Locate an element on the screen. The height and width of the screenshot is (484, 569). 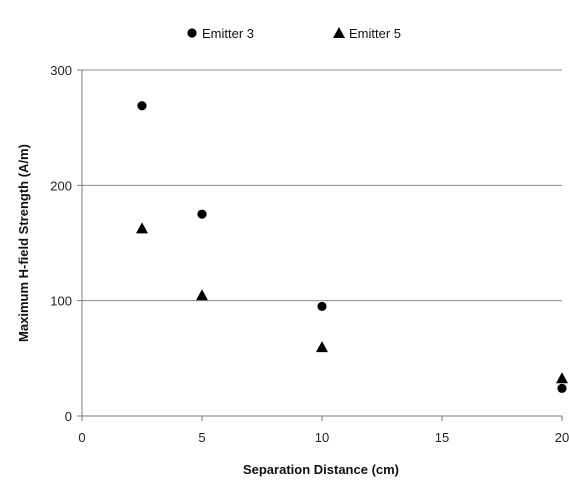
x-tick-label: 0 is located at coordinates (81, 437).